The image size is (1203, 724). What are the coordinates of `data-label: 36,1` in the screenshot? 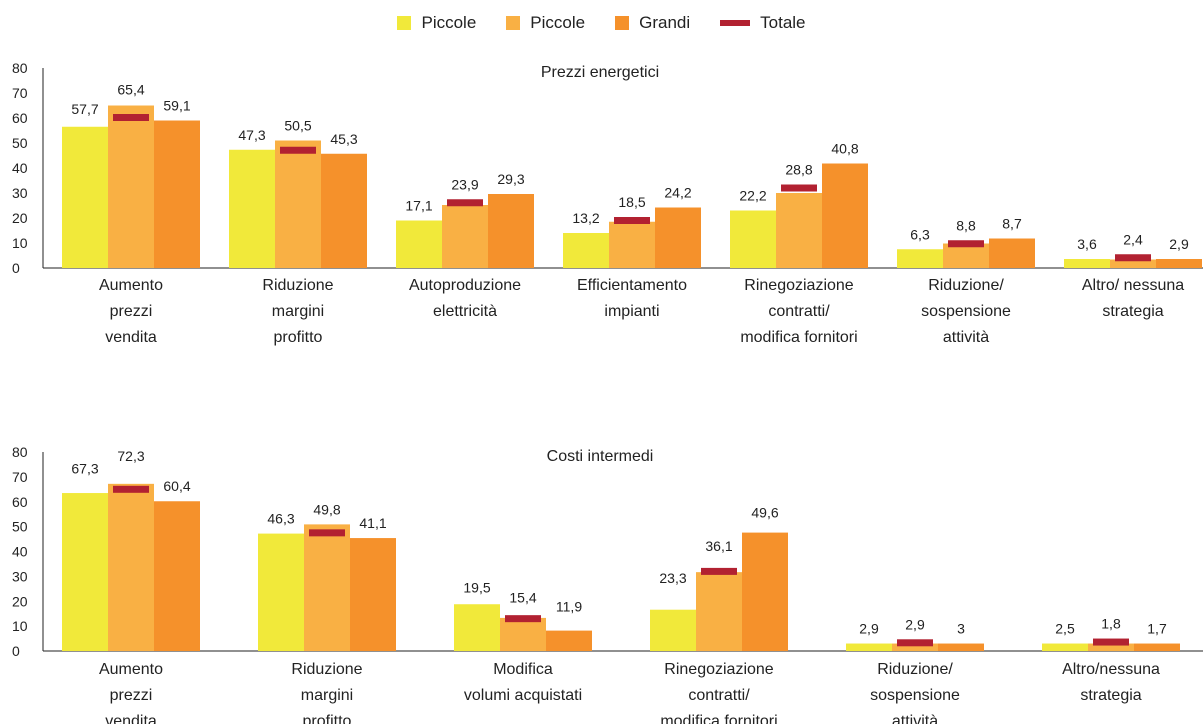 It's located at (718, 546).